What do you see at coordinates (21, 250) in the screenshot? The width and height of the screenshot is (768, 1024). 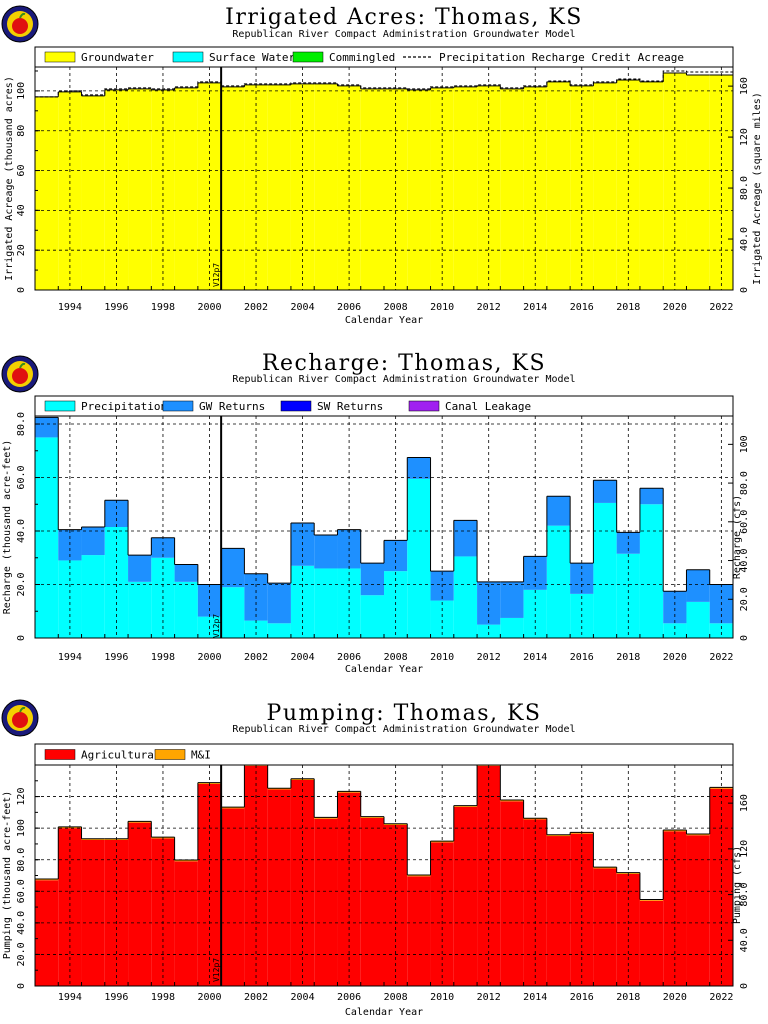 I see `y-tick-label: 20` at bounding box center [21, 250].